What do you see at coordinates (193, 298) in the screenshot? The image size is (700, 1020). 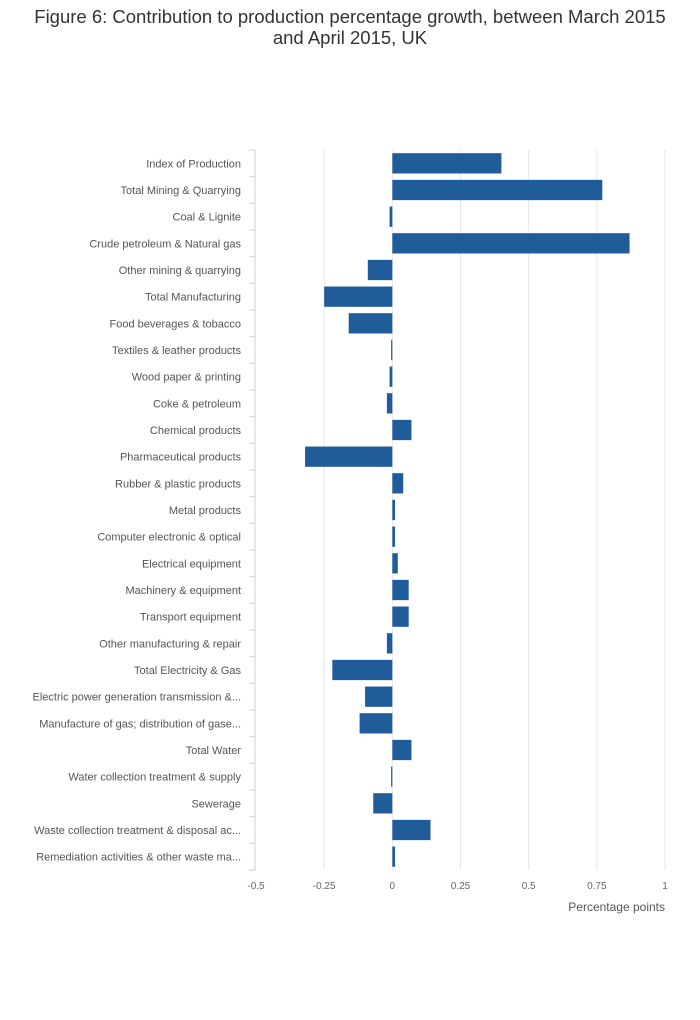 I see `category-label: Total Manufacturing` at bounding box center [193, 298].